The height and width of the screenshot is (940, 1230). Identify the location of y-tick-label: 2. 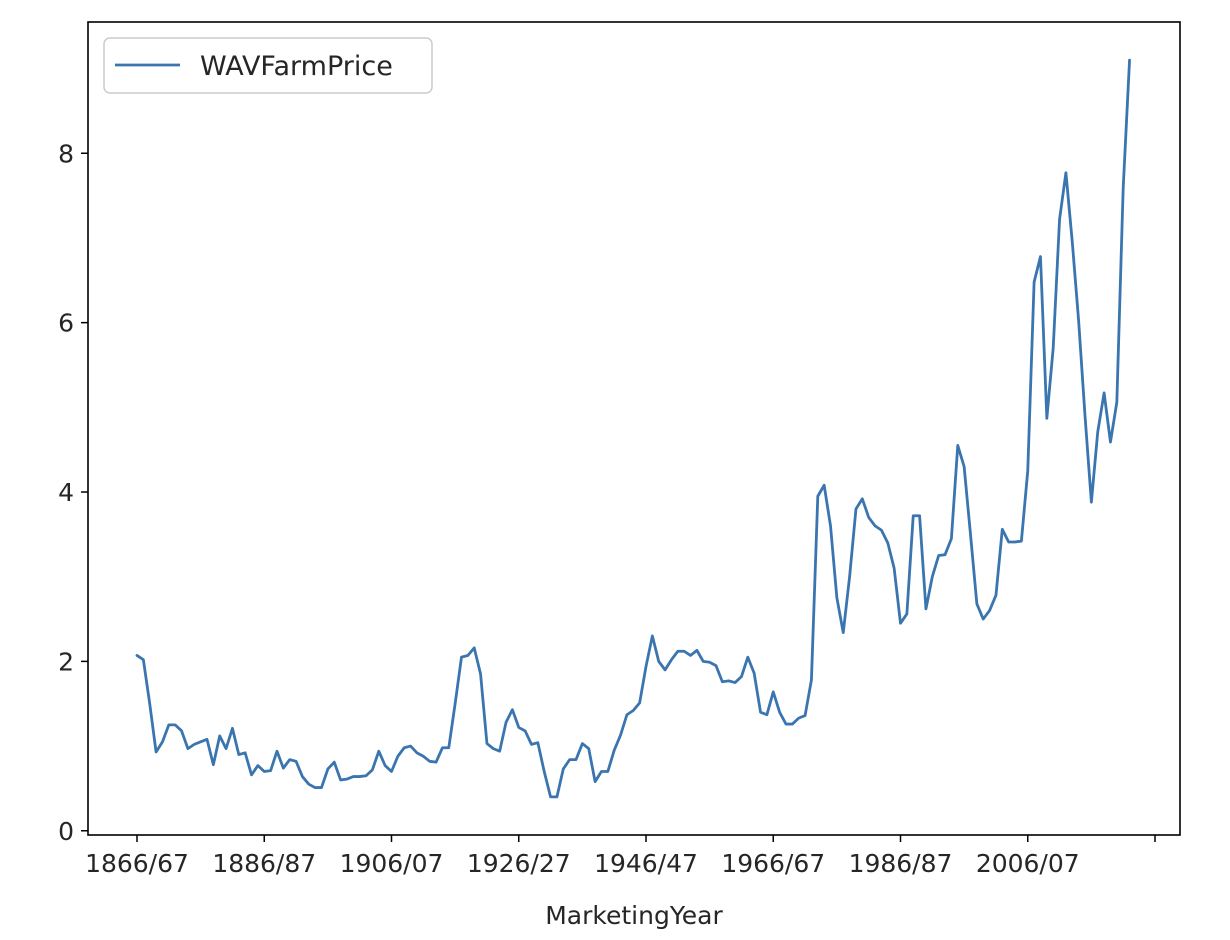
(66, 661).